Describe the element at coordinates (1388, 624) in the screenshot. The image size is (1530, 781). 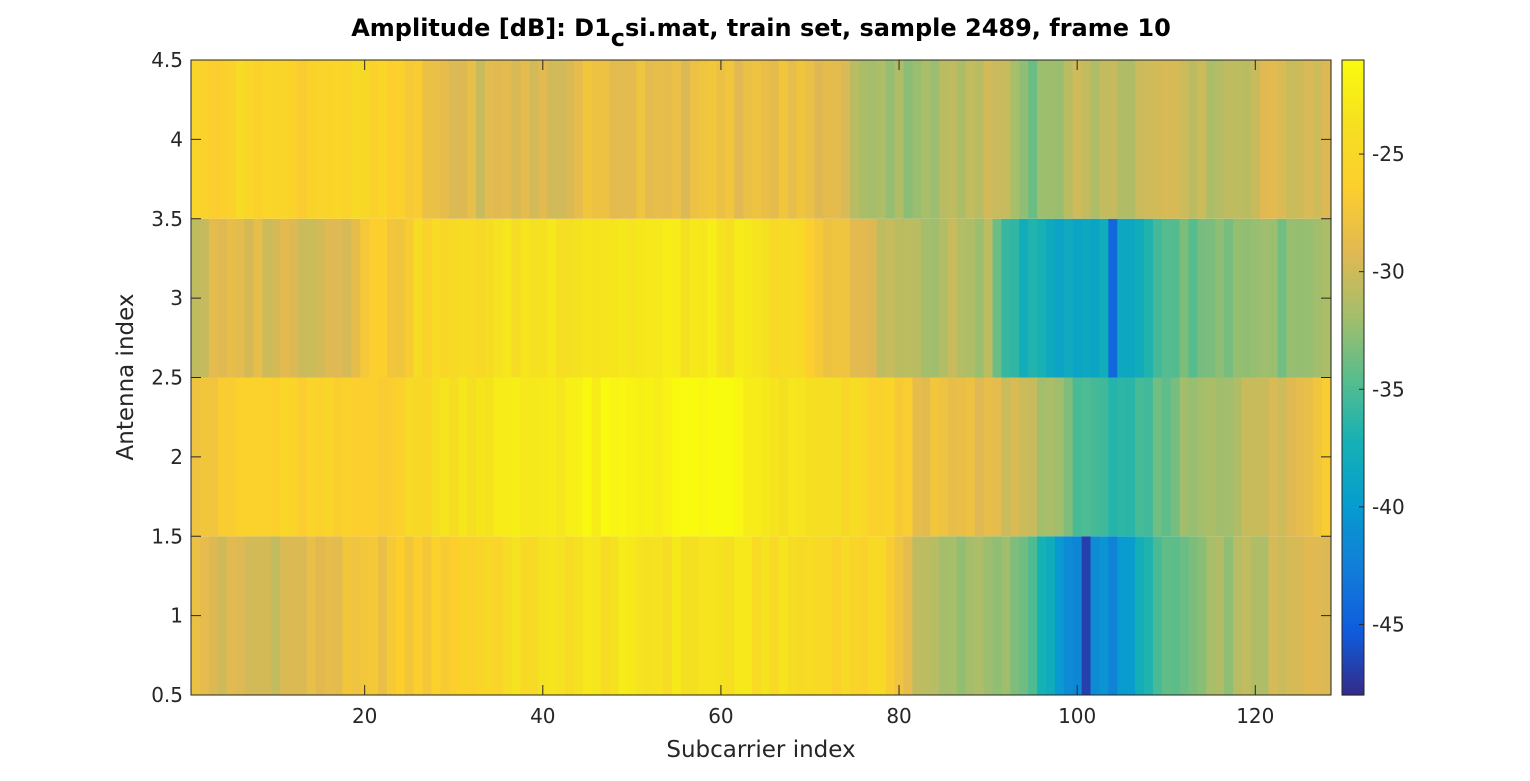
I see `colorbar-tick-label: -45` at that location.